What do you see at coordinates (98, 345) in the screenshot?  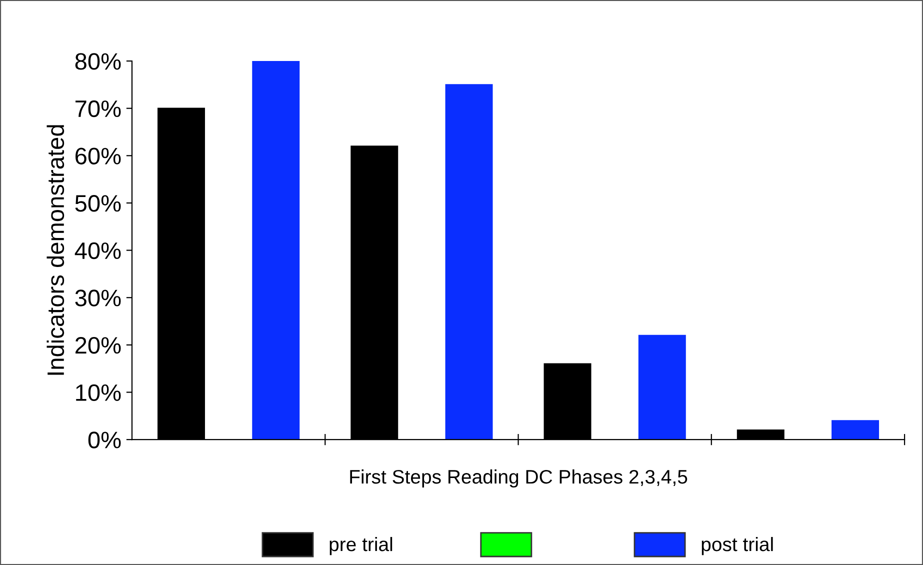 I see `y-tick-label: 20%` at bounding box center [98, 345].